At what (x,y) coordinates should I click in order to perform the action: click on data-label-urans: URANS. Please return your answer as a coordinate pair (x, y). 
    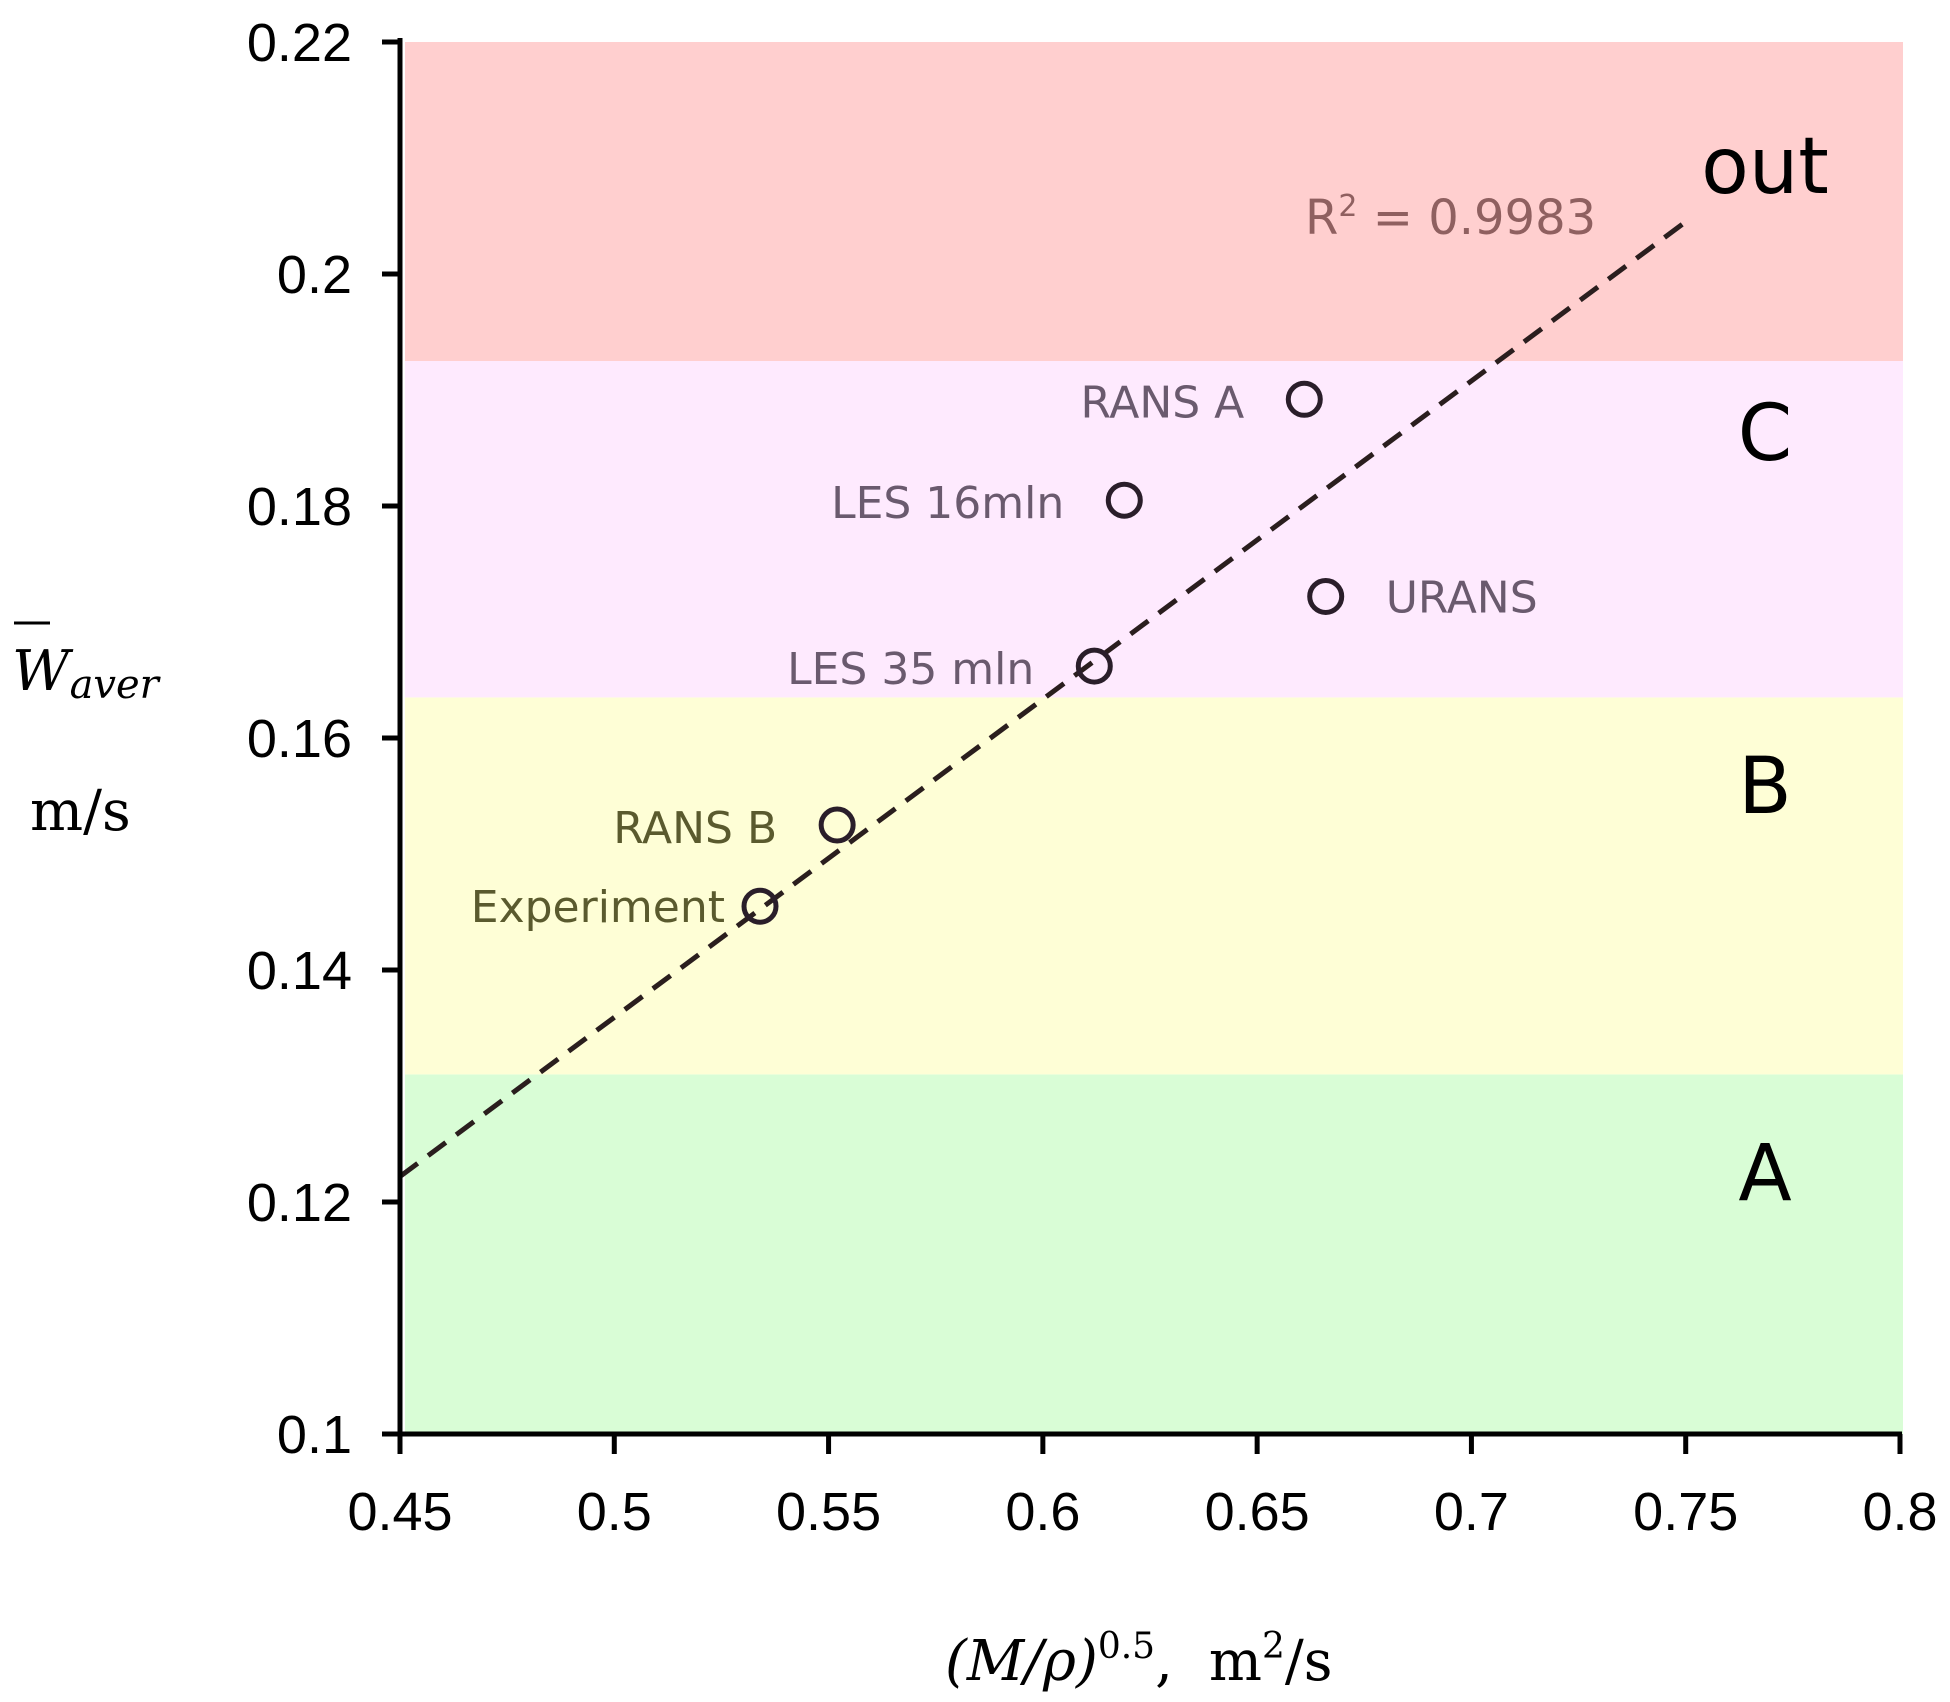
    Looking at the image, I should click on (1462, 597).